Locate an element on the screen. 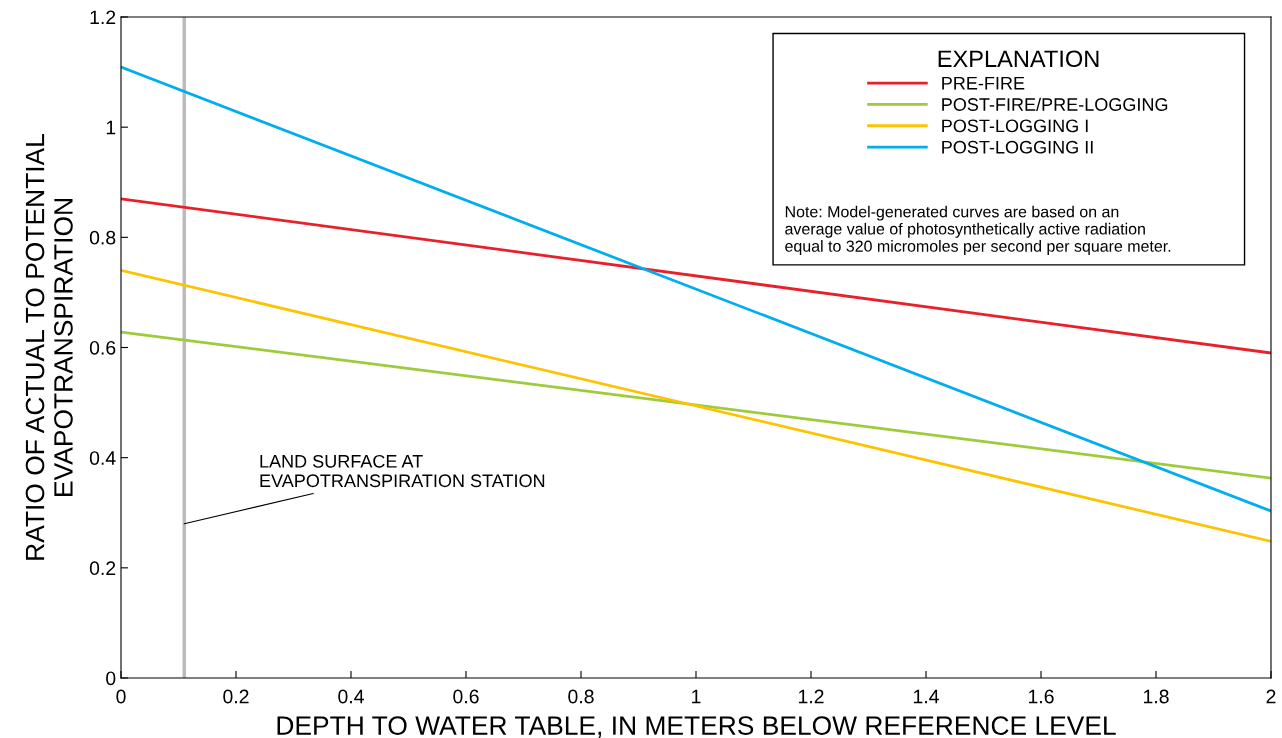  y-axis-title: RATIO OF ACTUAL TO POTENTIAL EVAPOTRANSPIRATION is located at coordinates (49, 347).